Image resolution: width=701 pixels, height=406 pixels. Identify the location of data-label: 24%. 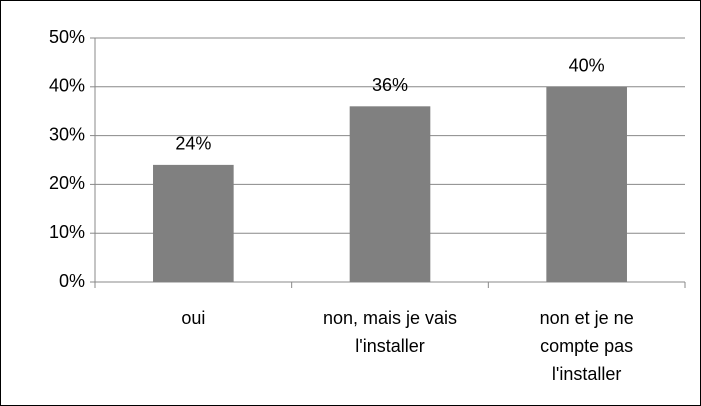
(193, 144).